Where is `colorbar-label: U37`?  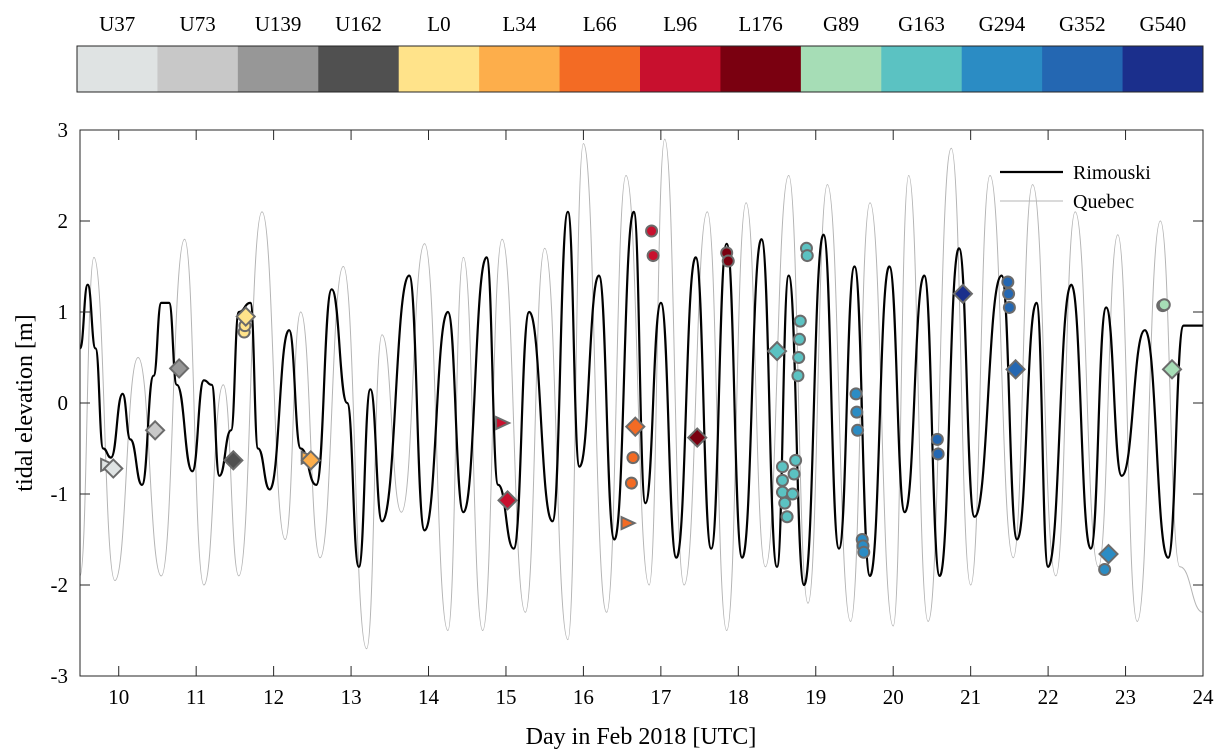
colorbar-label: U37 is located at coordinates (117, 24).